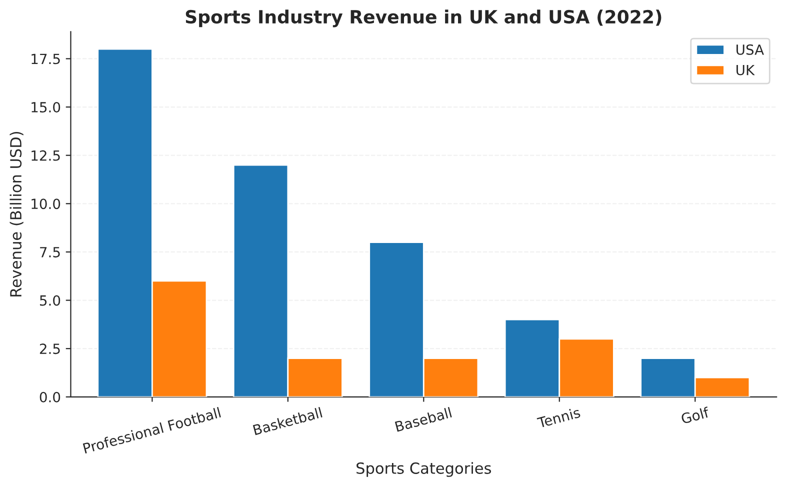  I want to click on y-tick-label: 15.0, so click(46, 107).